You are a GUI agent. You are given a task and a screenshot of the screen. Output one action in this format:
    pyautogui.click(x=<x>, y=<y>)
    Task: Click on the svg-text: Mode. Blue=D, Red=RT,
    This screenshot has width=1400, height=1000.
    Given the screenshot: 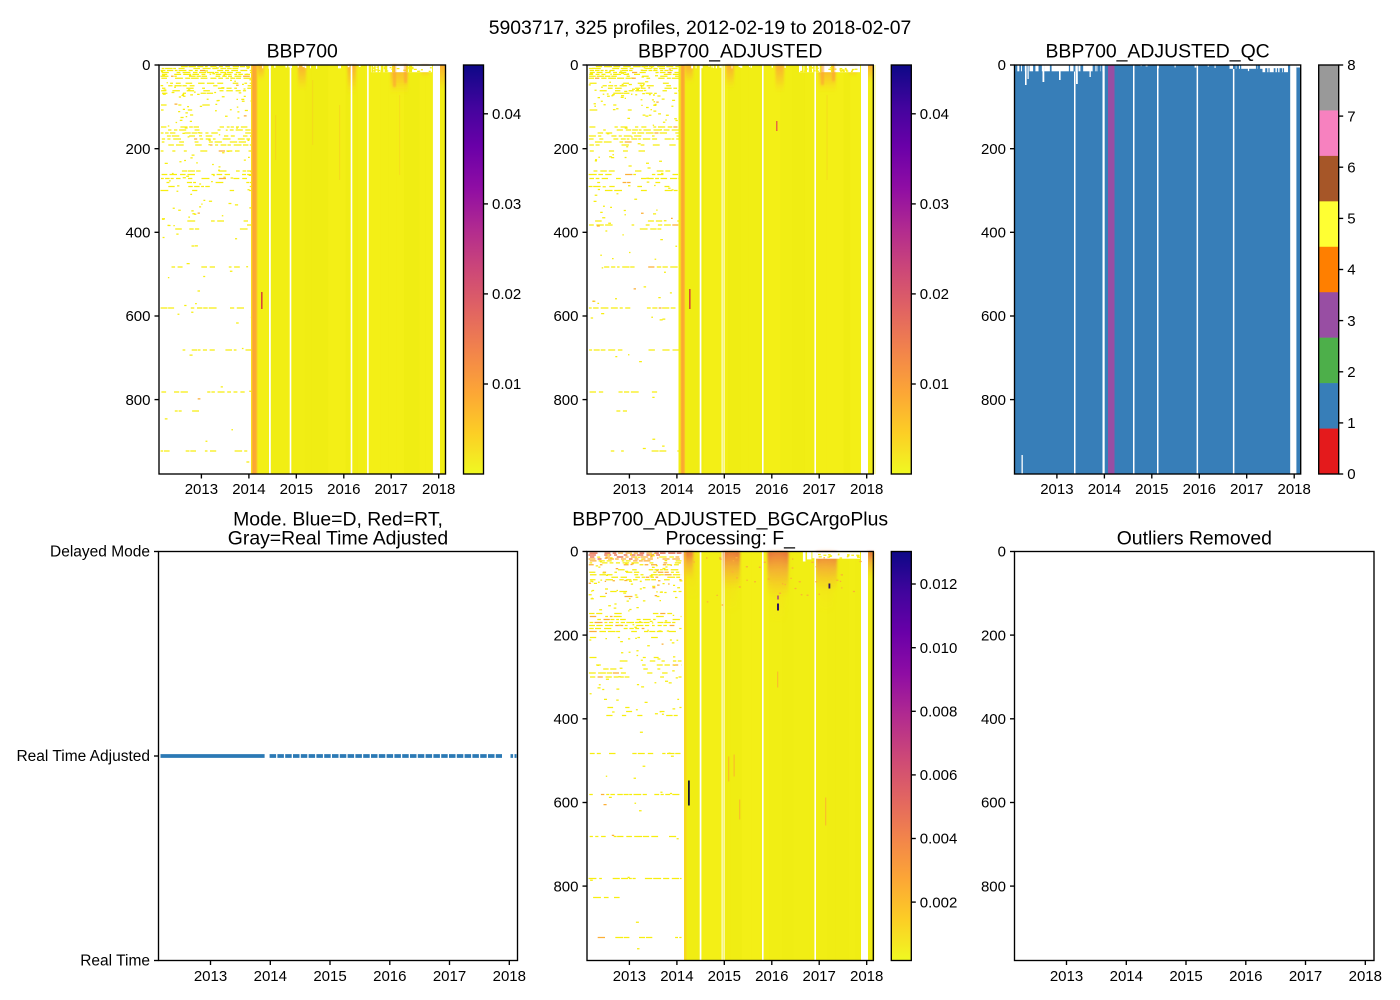 What is the action you would take?
    pyautogui.click(x=338, y=520)
    